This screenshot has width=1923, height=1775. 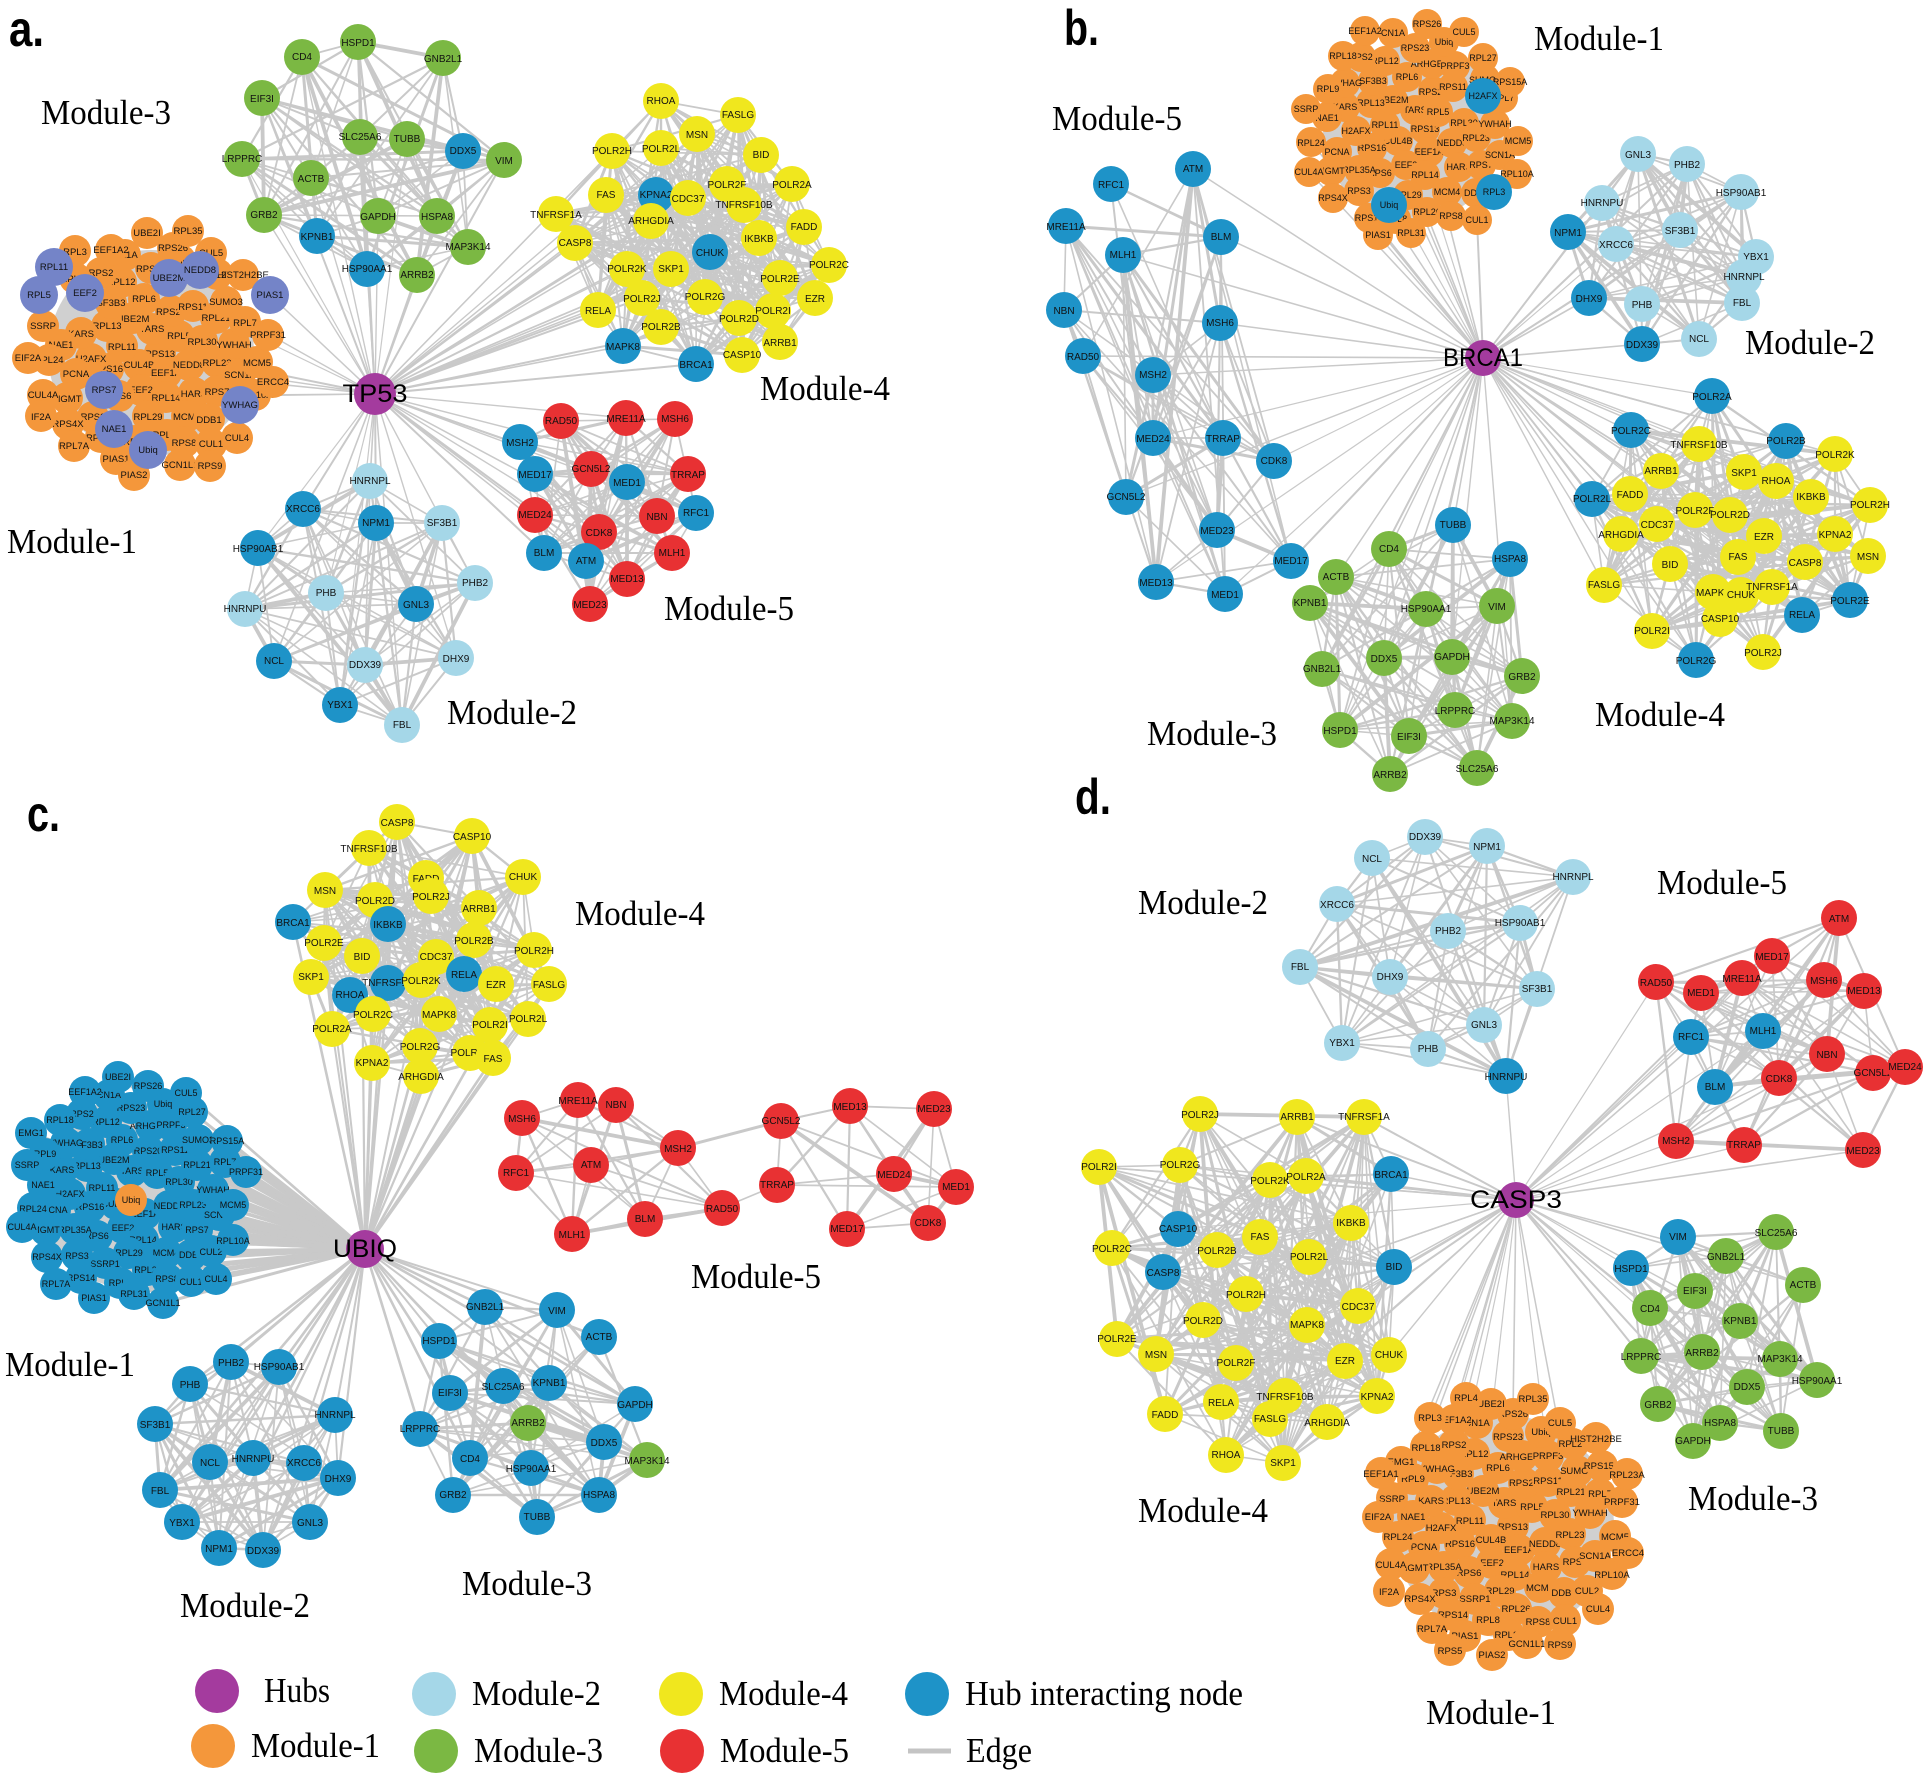 I want to click on svg-text: MED23, so click(x=1217, y=531).